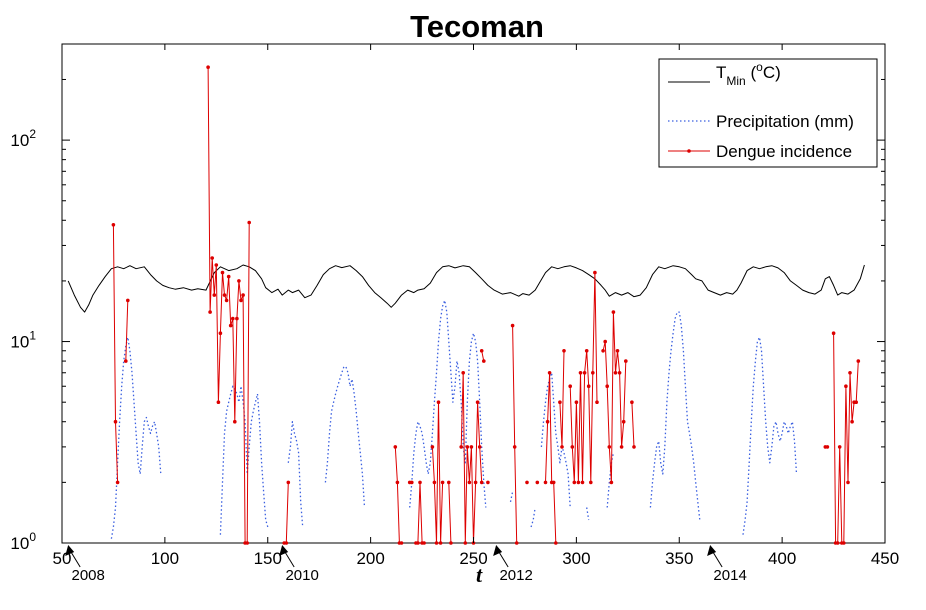 Image resolution: width=926 pixels, height=610 pixels. What do you see at coordinates (23, 340) in the screenshot?
I see `y-tick-label: 10¹` at bounding box center [23, 340].